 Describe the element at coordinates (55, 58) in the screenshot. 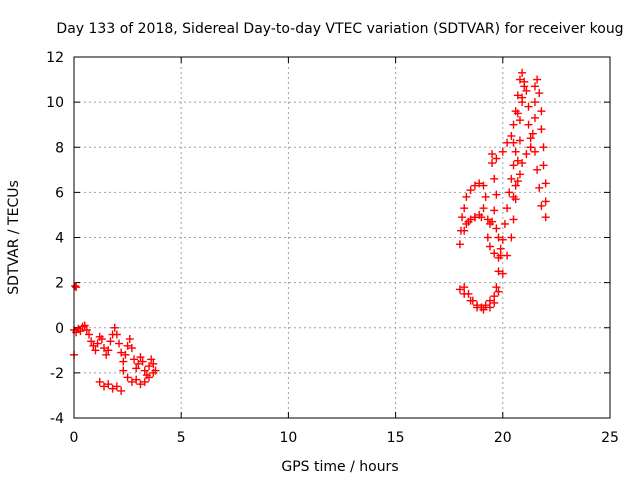

I see `y-tick-label: 12` at that location.